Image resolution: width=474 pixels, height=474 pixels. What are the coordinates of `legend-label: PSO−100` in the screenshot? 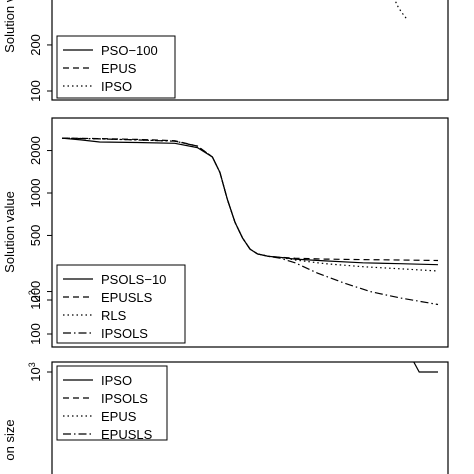 It's located at (129, 50).